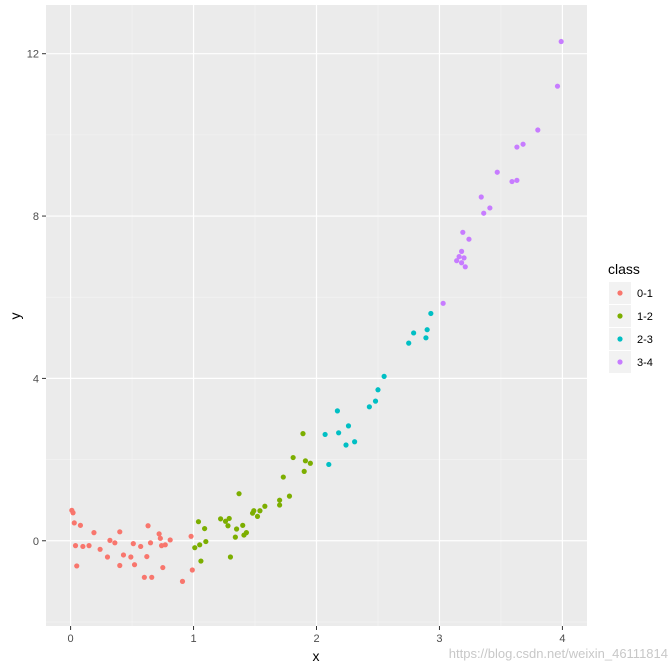 The height and width of the screenshot is (671, 672). I want to click on legend-label: 3-4, so click(645, 363).